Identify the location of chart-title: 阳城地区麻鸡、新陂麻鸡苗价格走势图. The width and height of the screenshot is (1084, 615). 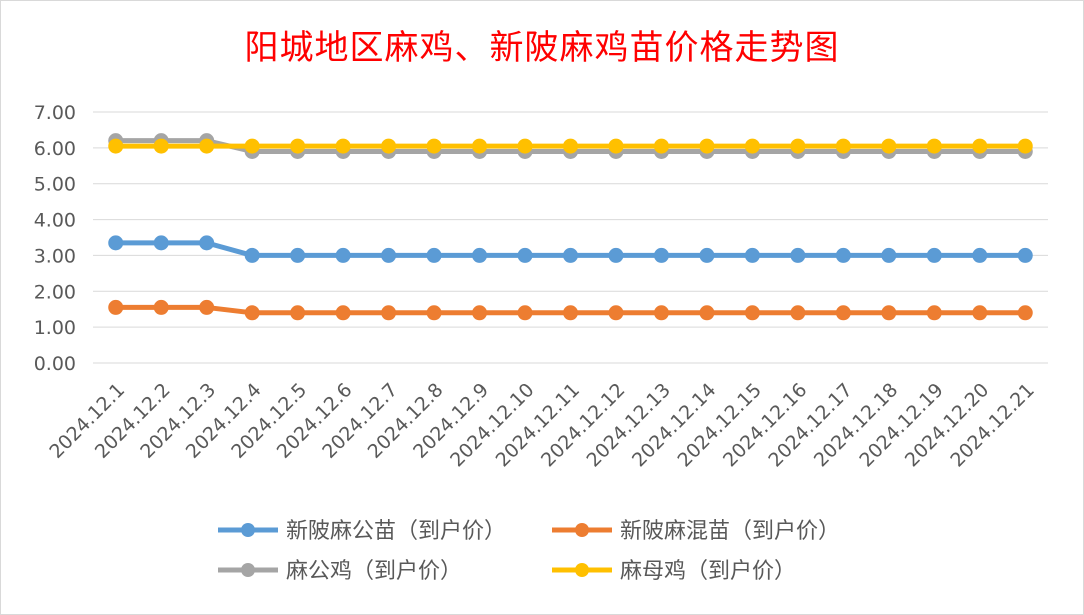
(542, 48).